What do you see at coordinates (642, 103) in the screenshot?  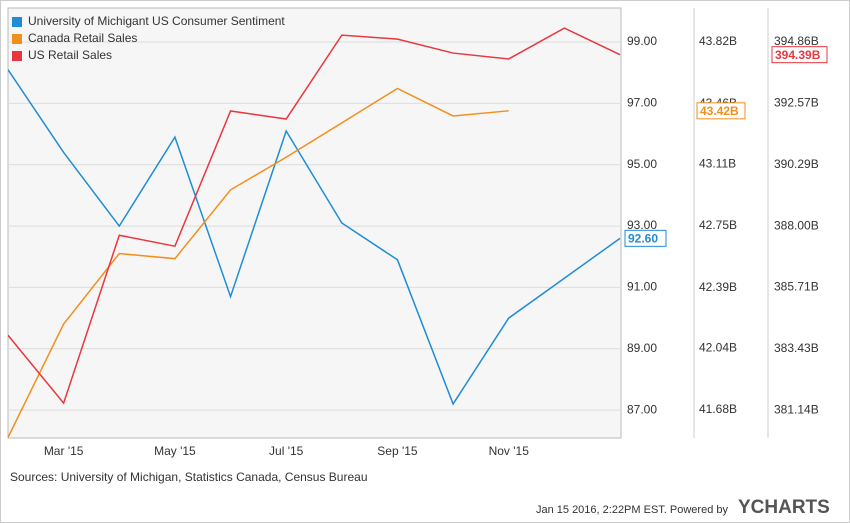 I see `y-tick-label: 97.00` at bounding box center [642, 103].